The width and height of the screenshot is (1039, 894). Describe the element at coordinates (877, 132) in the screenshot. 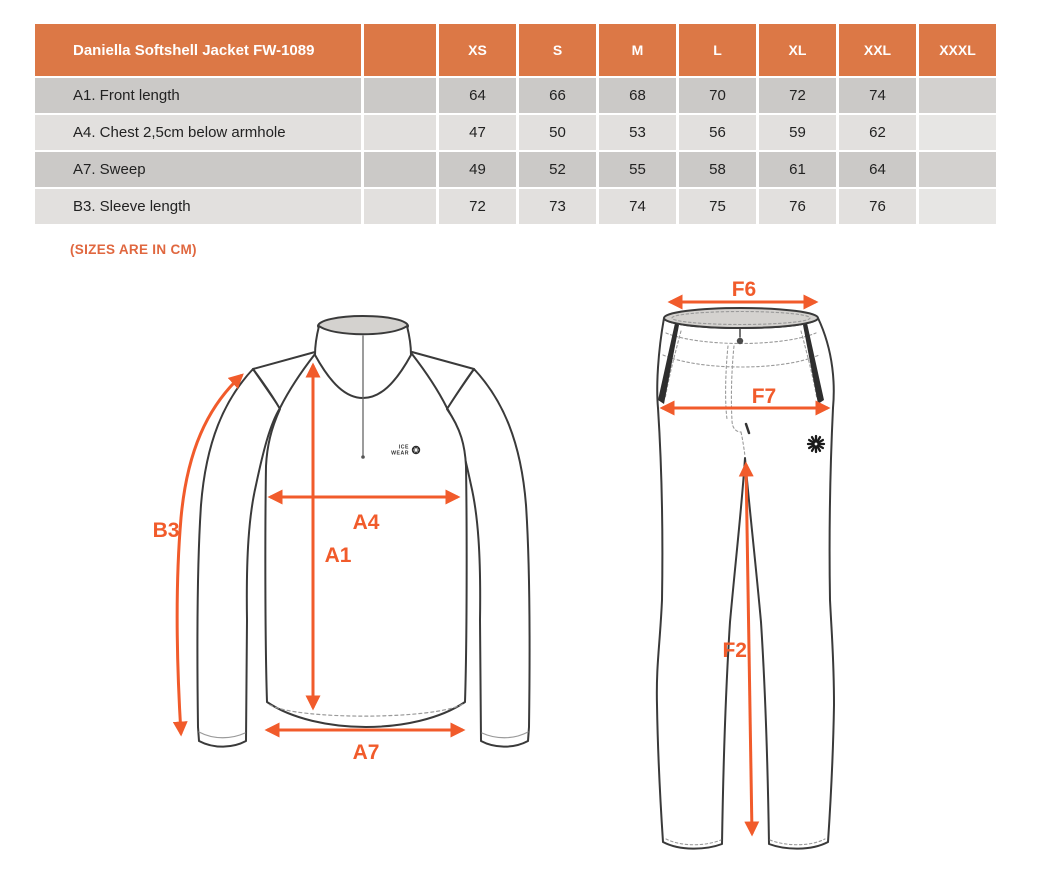

I see `size-value-cell: 62` at that location.